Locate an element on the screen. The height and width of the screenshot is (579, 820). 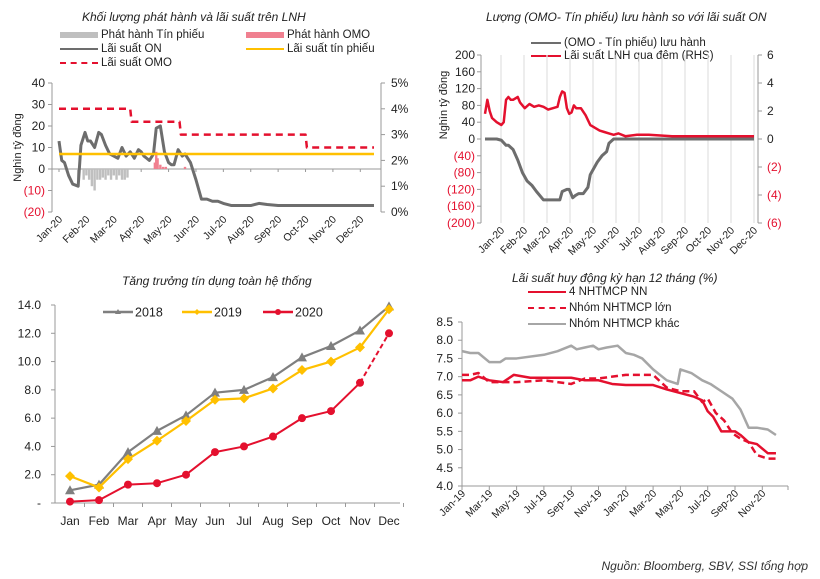
chart1-series-omo-rate is located at coordinates (216, 128).